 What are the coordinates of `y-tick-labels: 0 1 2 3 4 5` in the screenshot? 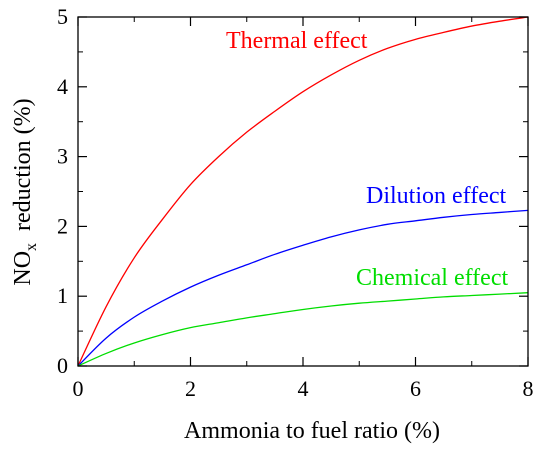 It's located at (62, 191).